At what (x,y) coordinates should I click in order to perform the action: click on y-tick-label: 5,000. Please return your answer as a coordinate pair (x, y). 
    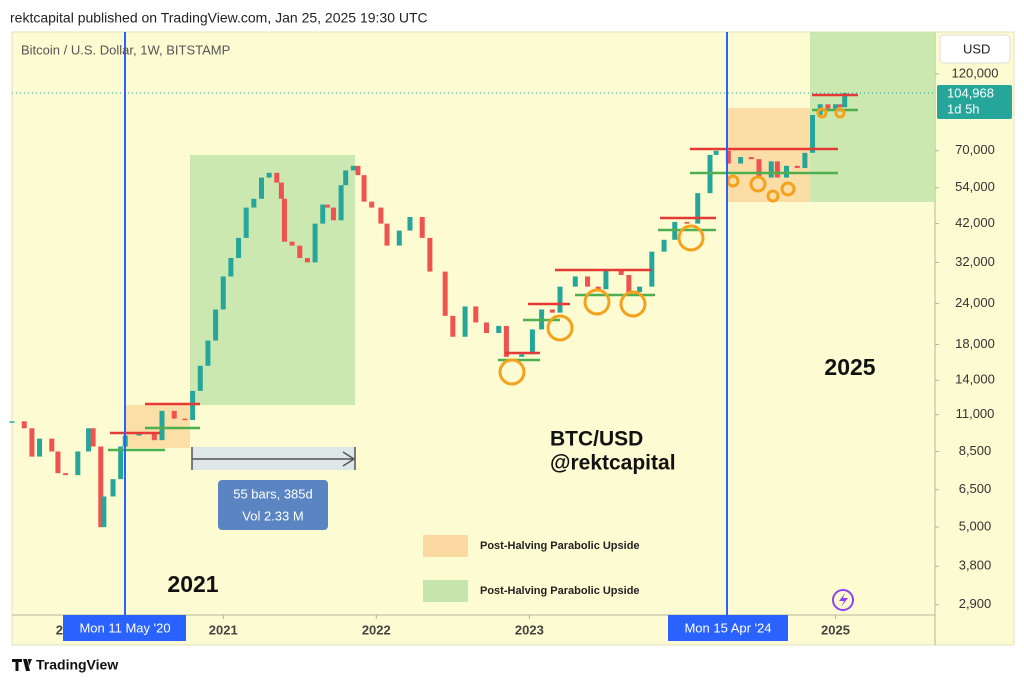
    Looking at the image, I should click on (975, 526).